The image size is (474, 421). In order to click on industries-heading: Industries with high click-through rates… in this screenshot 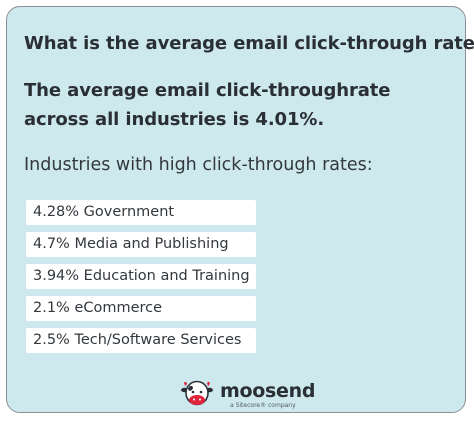, I will do `click(198, 165)`.